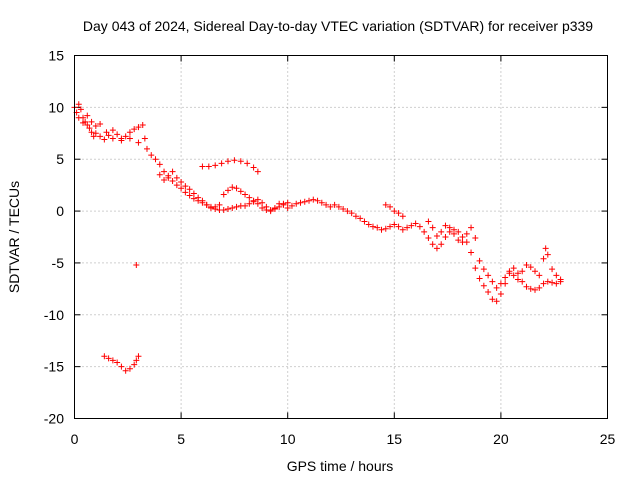 This screenshot has height=480, width=640. I want to click on y-tick-labels: -20 -15 -10 -5 0 5 10 15, so click(54, 237).